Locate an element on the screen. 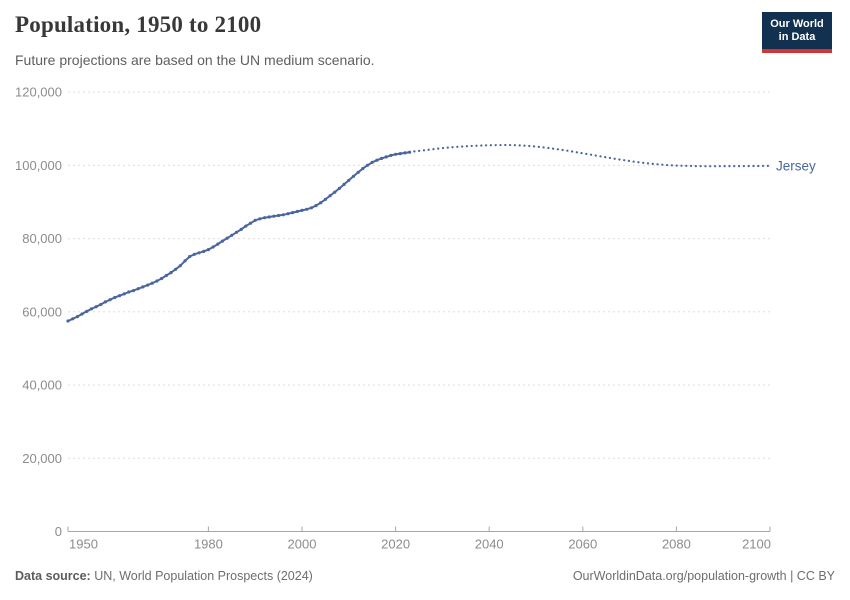 This screenshot has height=600, width=850. x-tick-label: 2060 is located at coordinates (582, 544).